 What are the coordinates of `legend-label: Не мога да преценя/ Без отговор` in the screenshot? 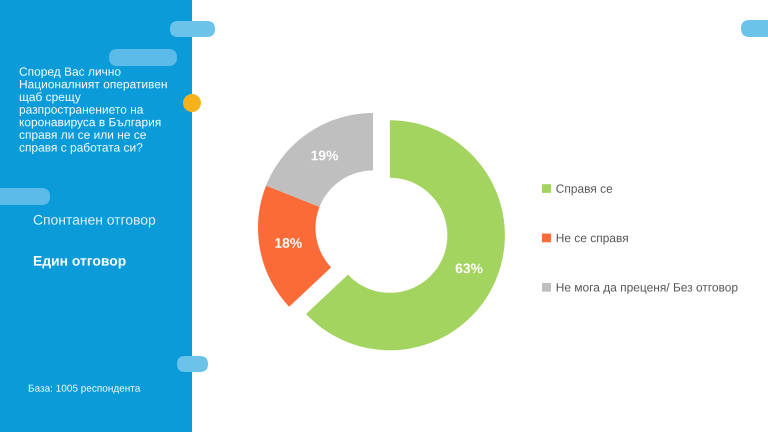 It's located at (647, 288).